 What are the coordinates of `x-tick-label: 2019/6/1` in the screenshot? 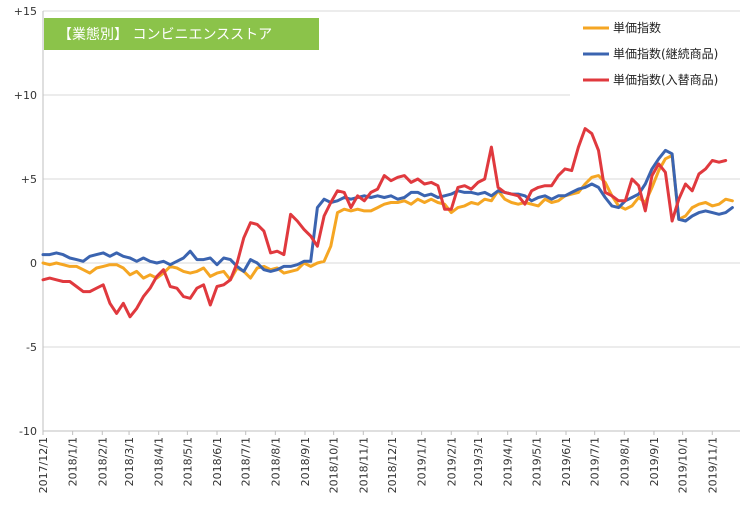 It's located at (566, 461).